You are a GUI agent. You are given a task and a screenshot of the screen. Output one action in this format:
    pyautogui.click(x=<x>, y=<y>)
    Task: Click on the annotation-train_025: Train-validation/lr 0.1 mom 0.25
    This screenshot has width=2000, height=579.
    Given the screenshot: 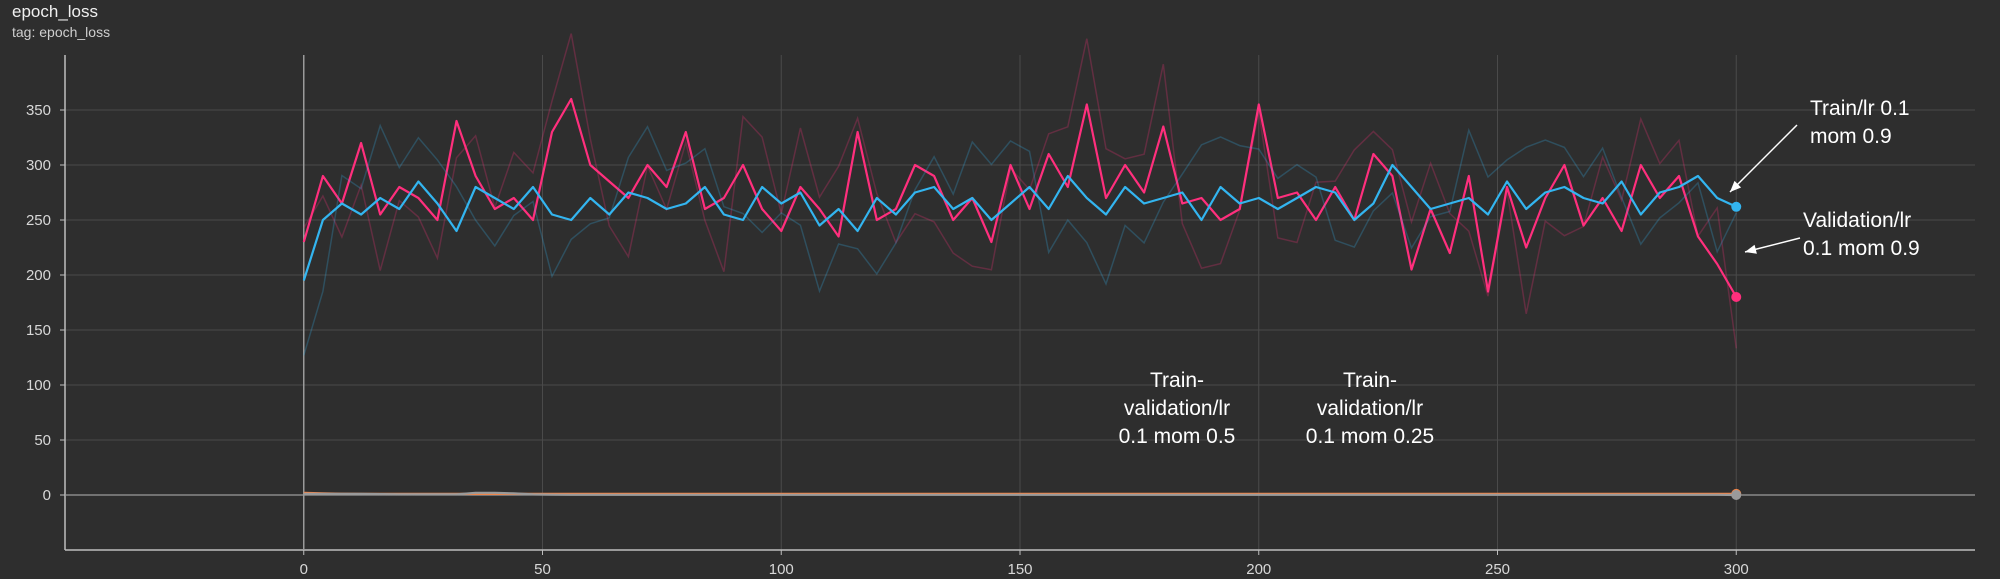 What is the action you would take?
    pyautogui.click(x=1370, y=408)
    